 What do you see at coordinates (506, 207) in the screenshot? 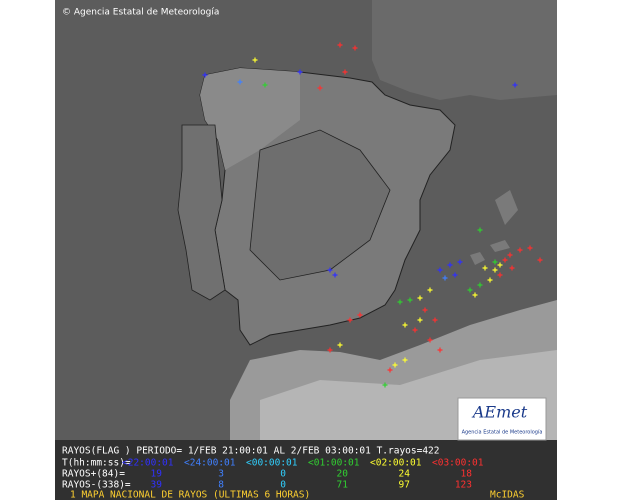
I see `land-islands` at bounding box center [506, 207].